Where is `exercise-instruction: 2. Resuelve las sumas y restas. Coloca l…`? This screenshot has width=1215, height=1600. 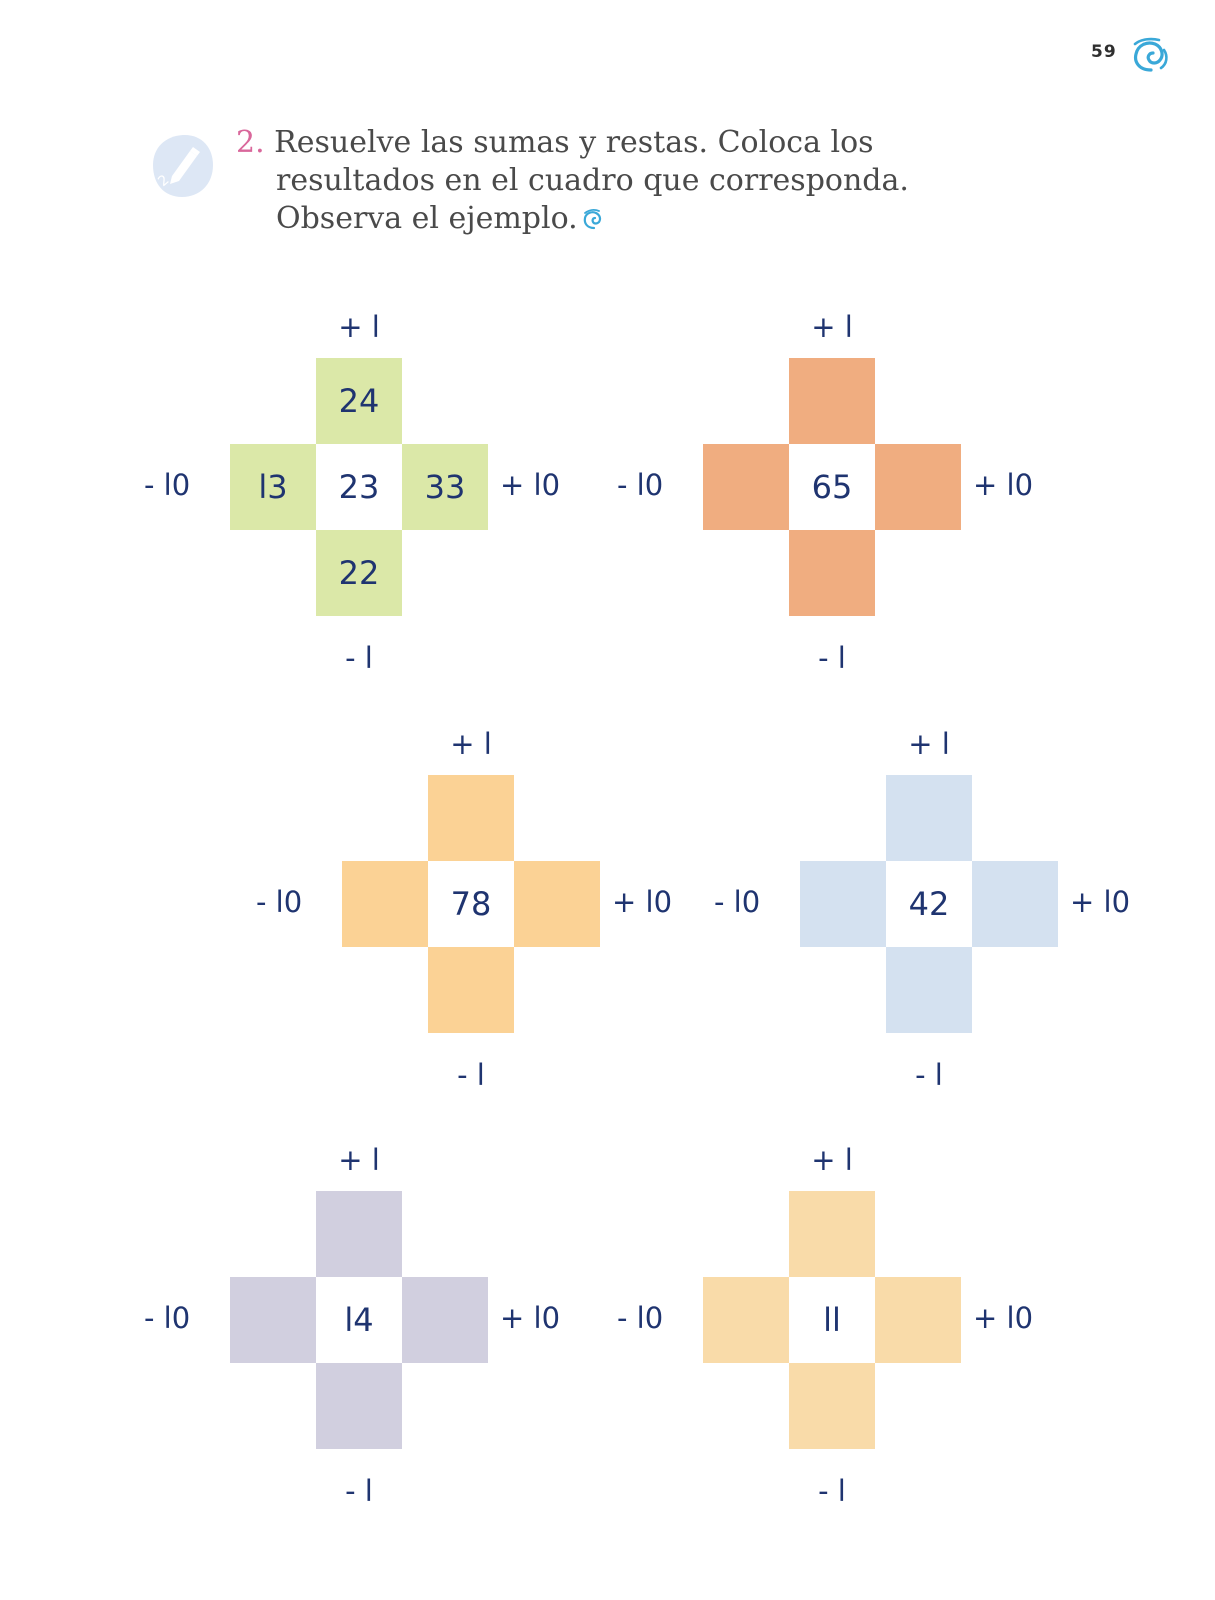 exercise-instruction: 2. Resuelve las sumas y restas. Coloca l… is located at coordinates (596, 181).